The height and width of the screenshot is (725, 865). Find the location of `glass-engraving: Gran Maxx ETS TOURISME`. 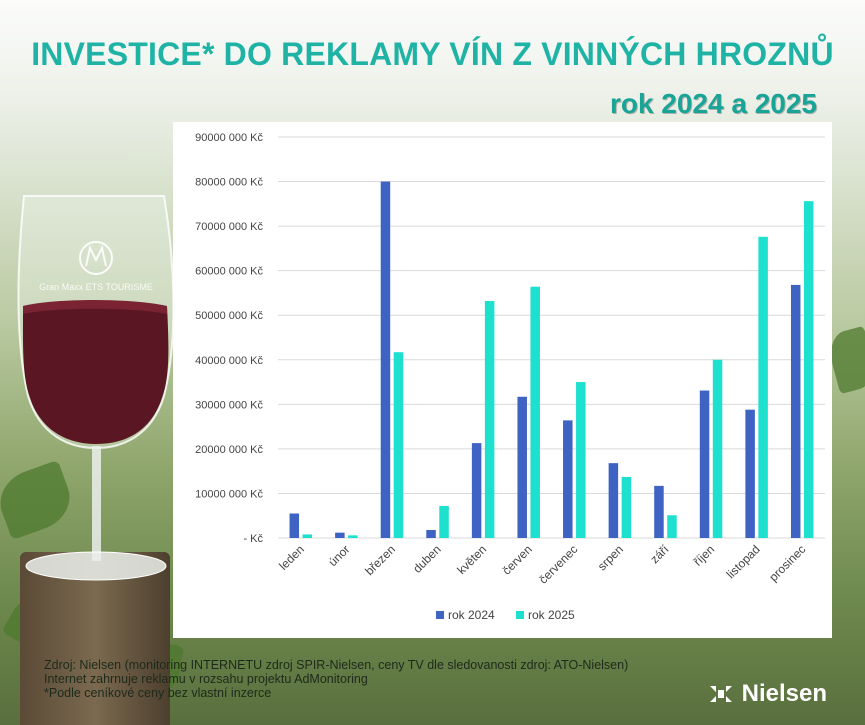

glass-engraving: Gran Maxx ETS TOURISME is located at coordinates (96, 287).